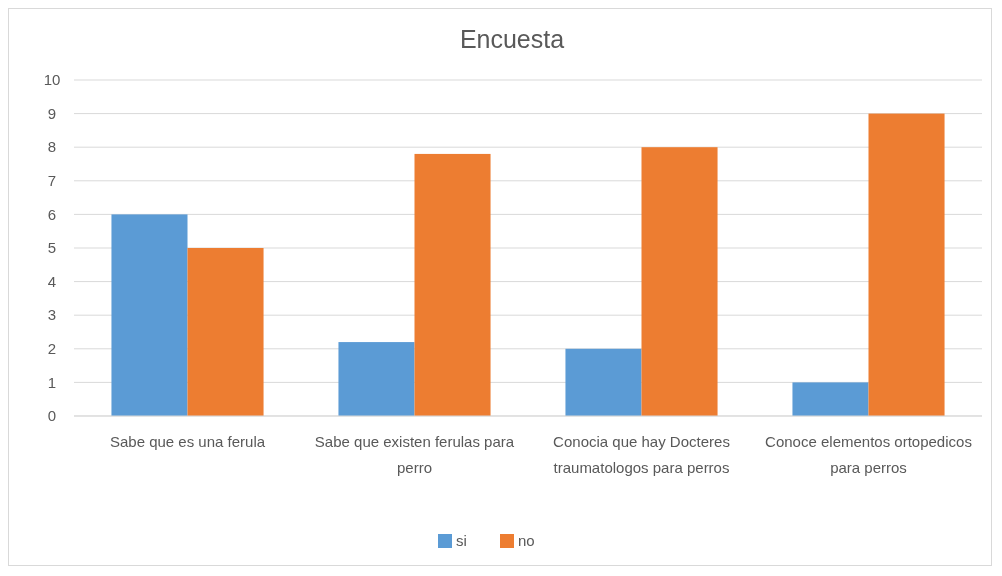 The height and width of the screenshot is (576, 1002). What do you see at coordinates (52, 248) in the screenshot?
I see `y-tick-label: 5` at bounding box center [52, 248].